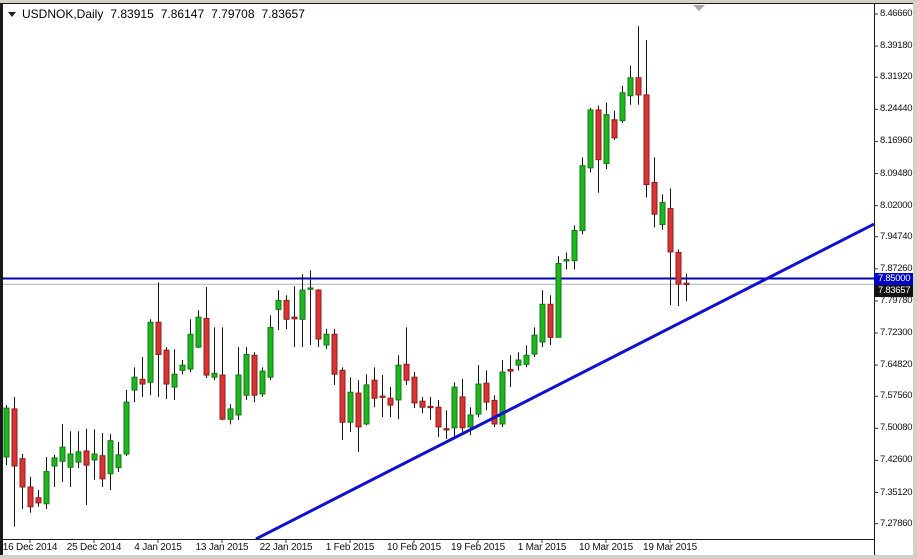  I want to click on date-axis-label: 10 Mar 2015, so click(606, 547).